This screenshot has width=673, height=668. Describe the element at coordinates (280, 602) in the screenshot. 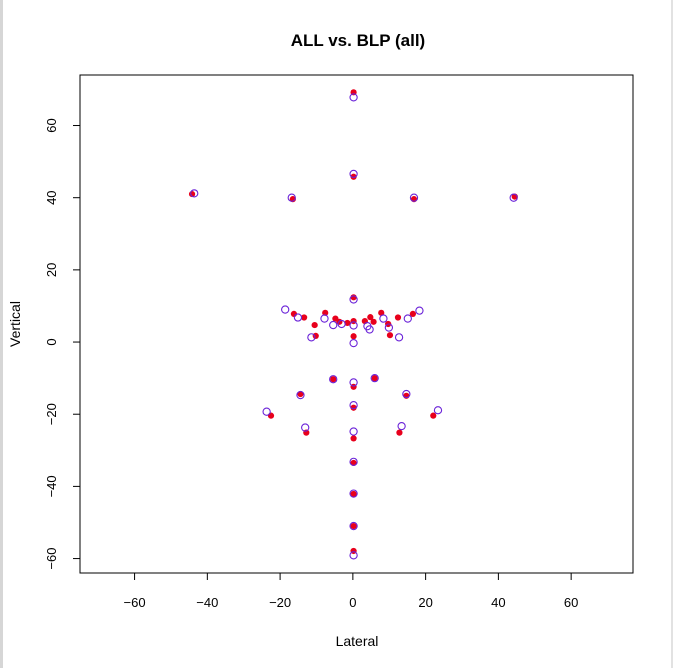

I see `x-tick-label: −20` at that location.